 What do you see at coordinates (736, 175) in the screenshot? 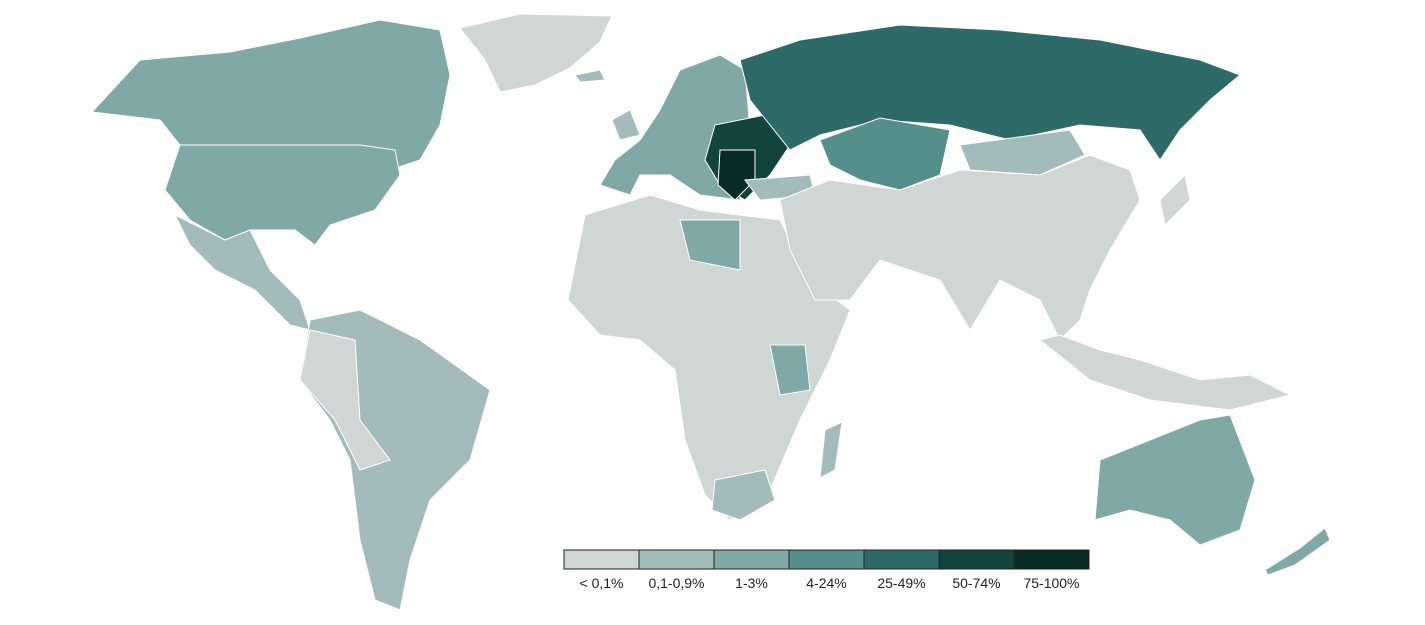
I see `balkans` at bounding box center [736, 175].